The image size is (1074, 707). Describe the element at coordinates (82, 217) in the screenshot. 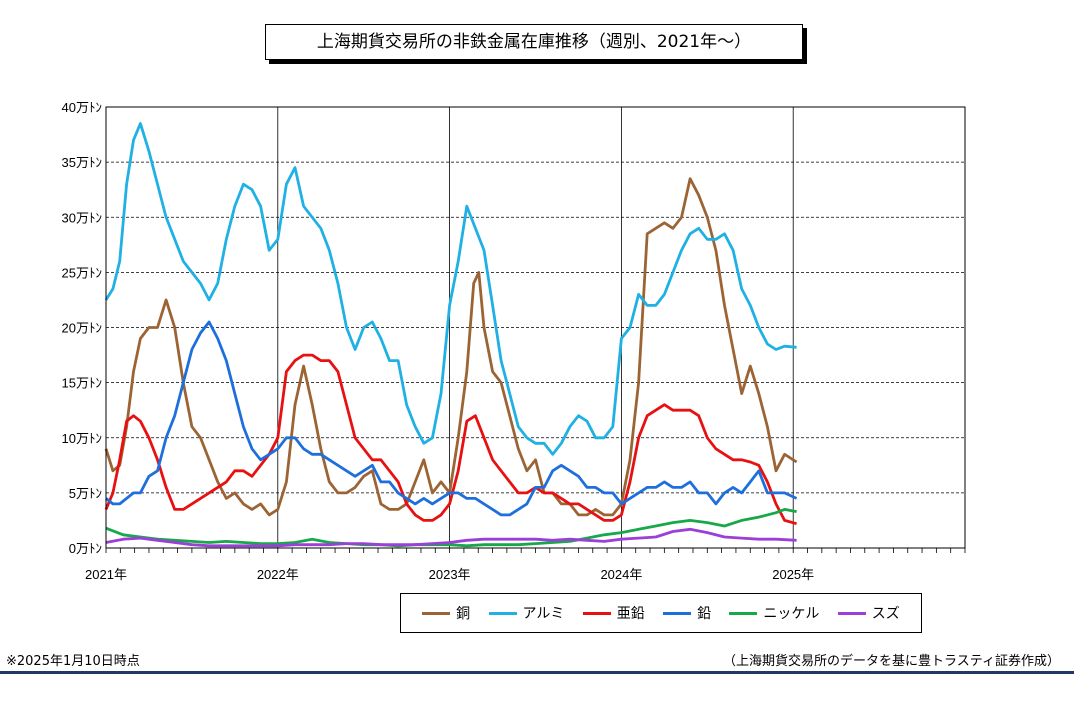

I see `y-tick-label: 30万ﾄﾝ` at that location.